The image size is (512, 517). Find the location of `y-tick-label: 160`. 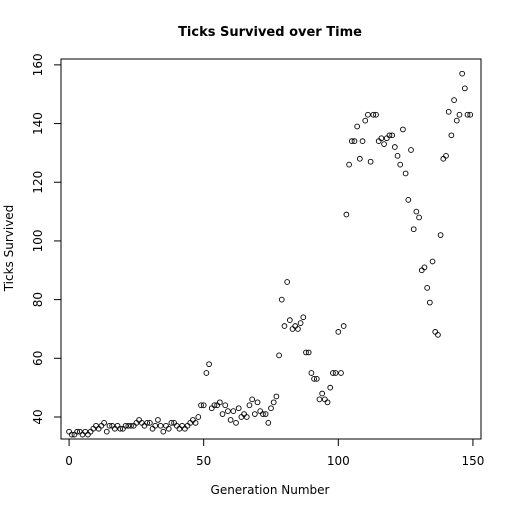

y-tick-label: 160 is located at coordinates (38, 64).